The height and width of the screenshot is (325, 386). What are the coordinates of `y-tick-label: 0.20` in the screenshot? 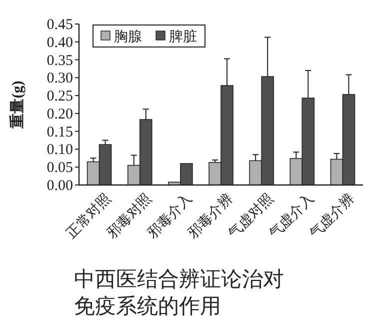 It's located at (59, 114).